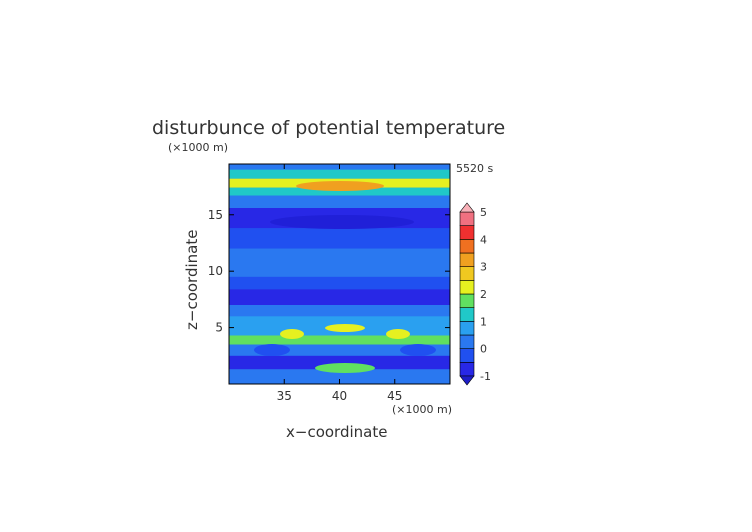 The image size is (752, 532). I want to click on x-axis-label: x−coordinate, so click(336, 432).